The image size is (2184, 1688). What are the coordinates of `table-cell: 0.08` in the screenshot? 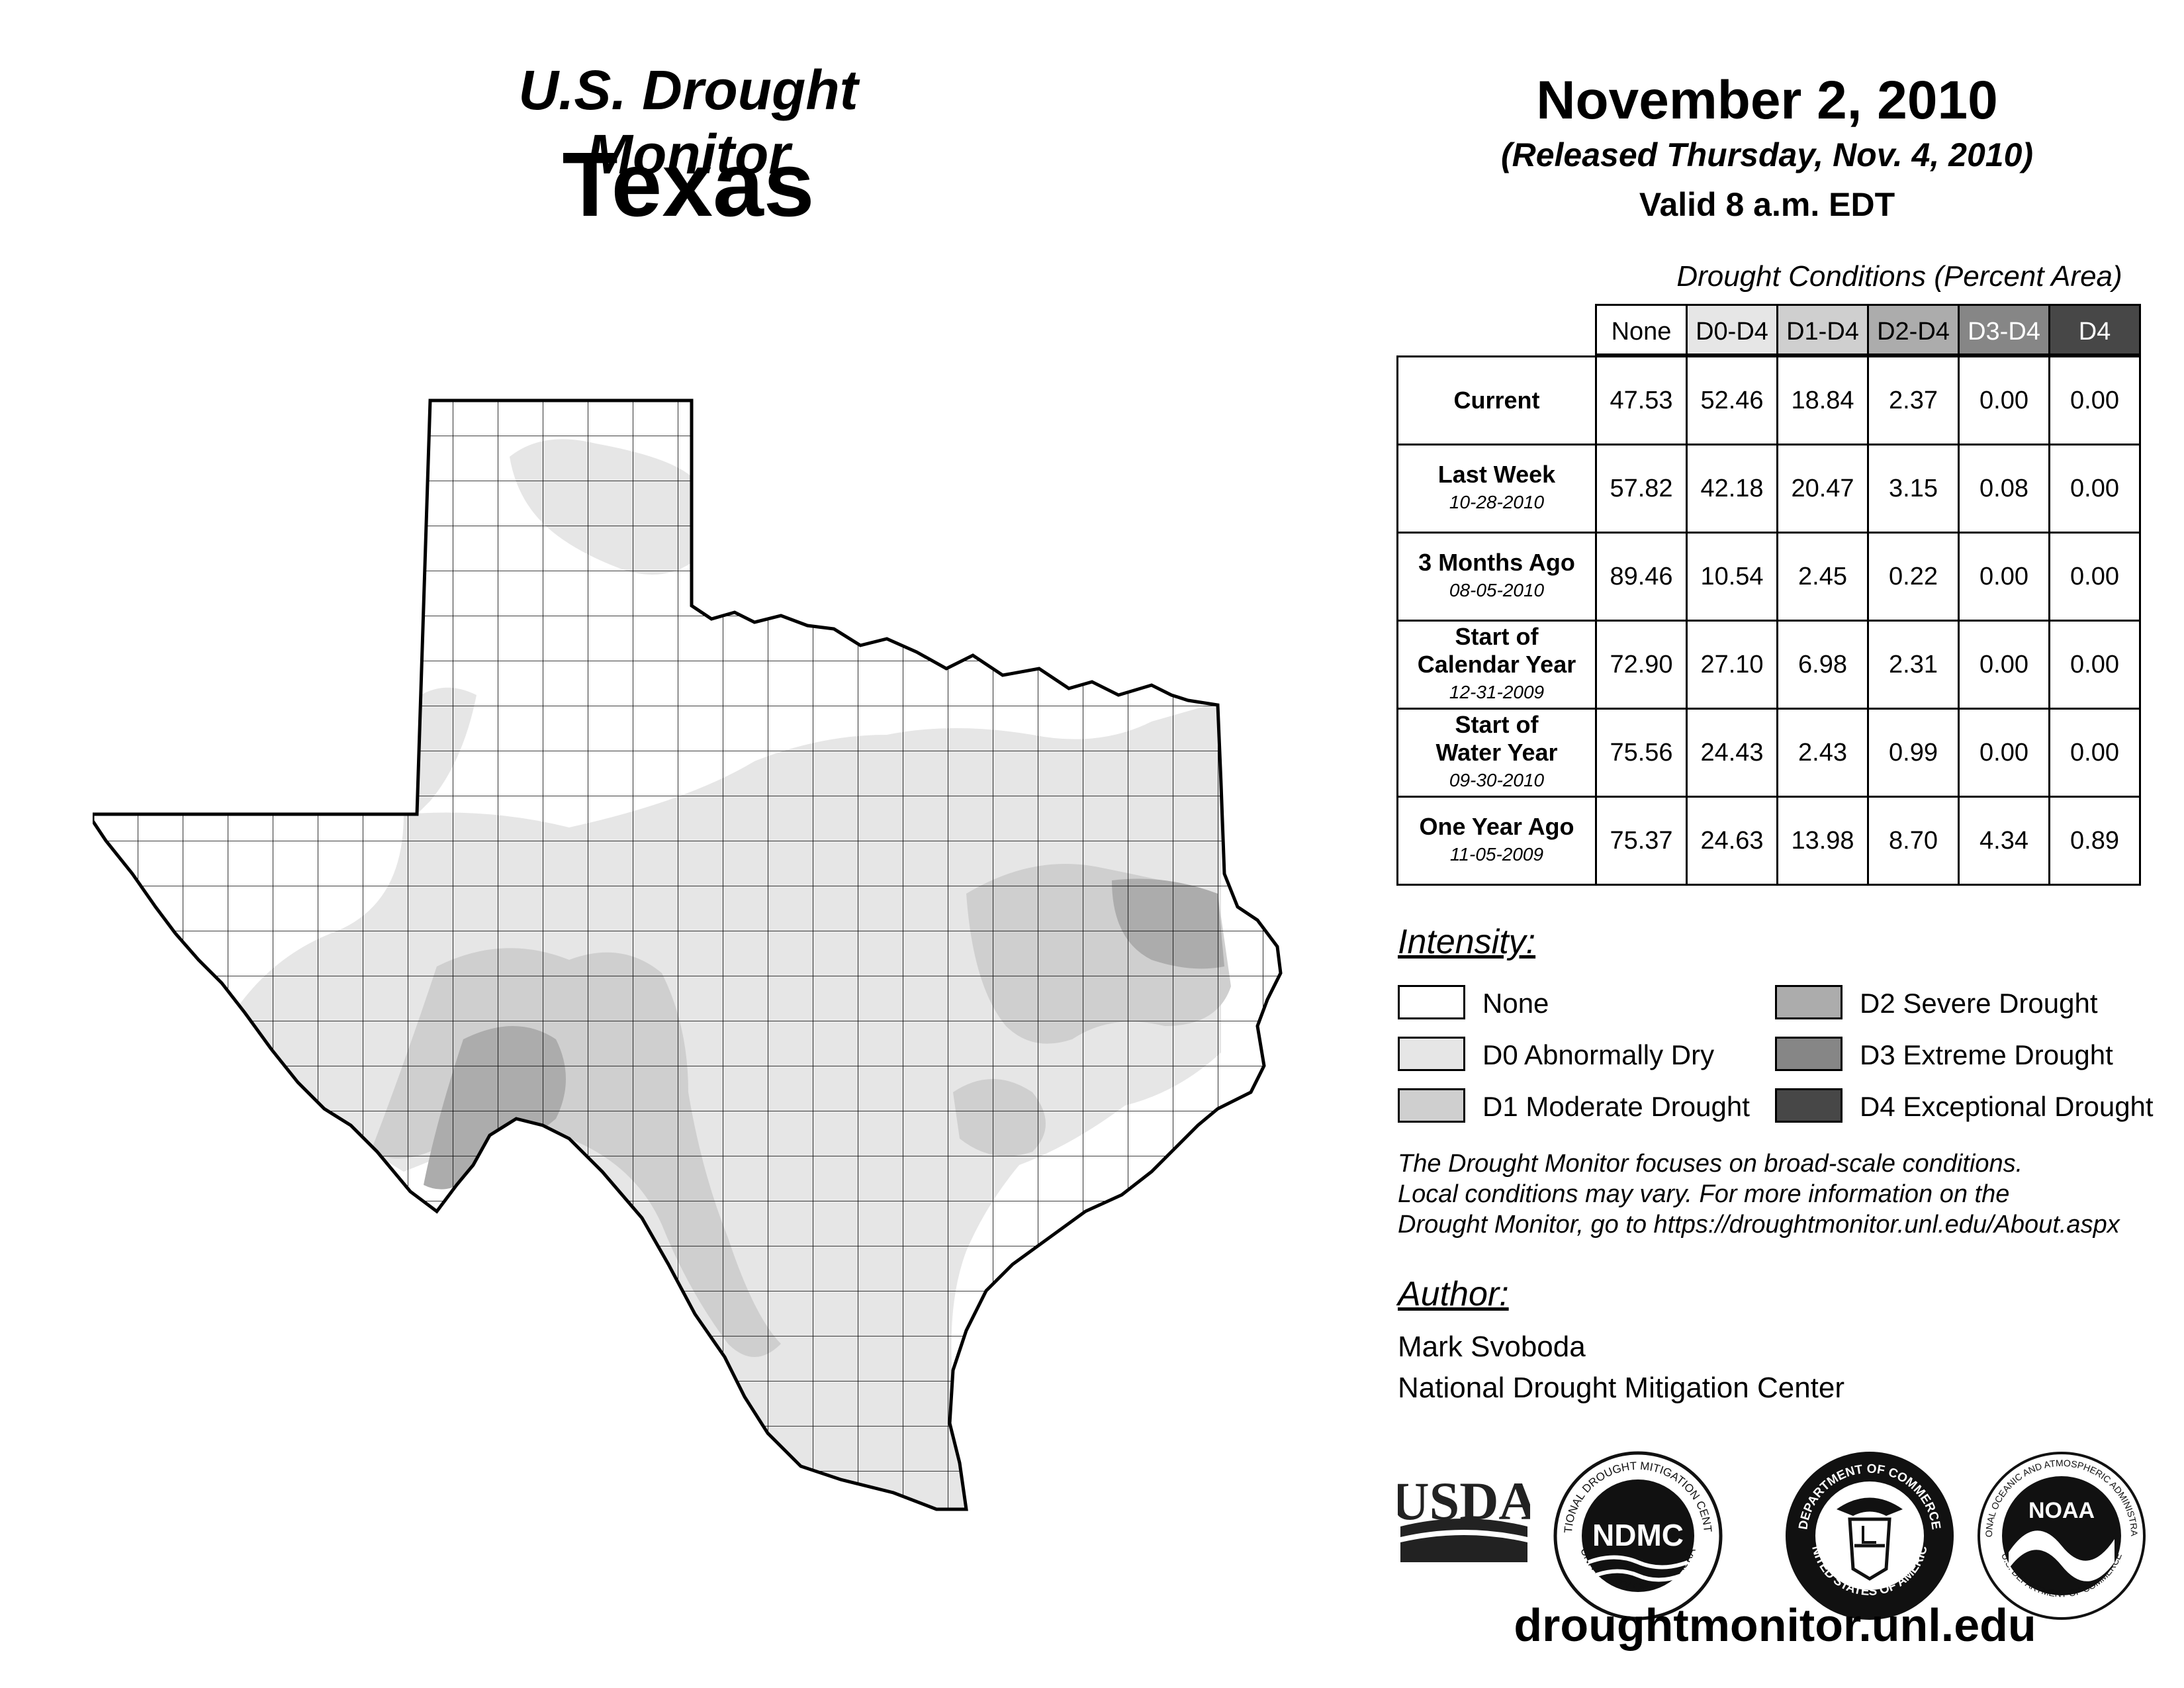 It's located at (2004, 489).